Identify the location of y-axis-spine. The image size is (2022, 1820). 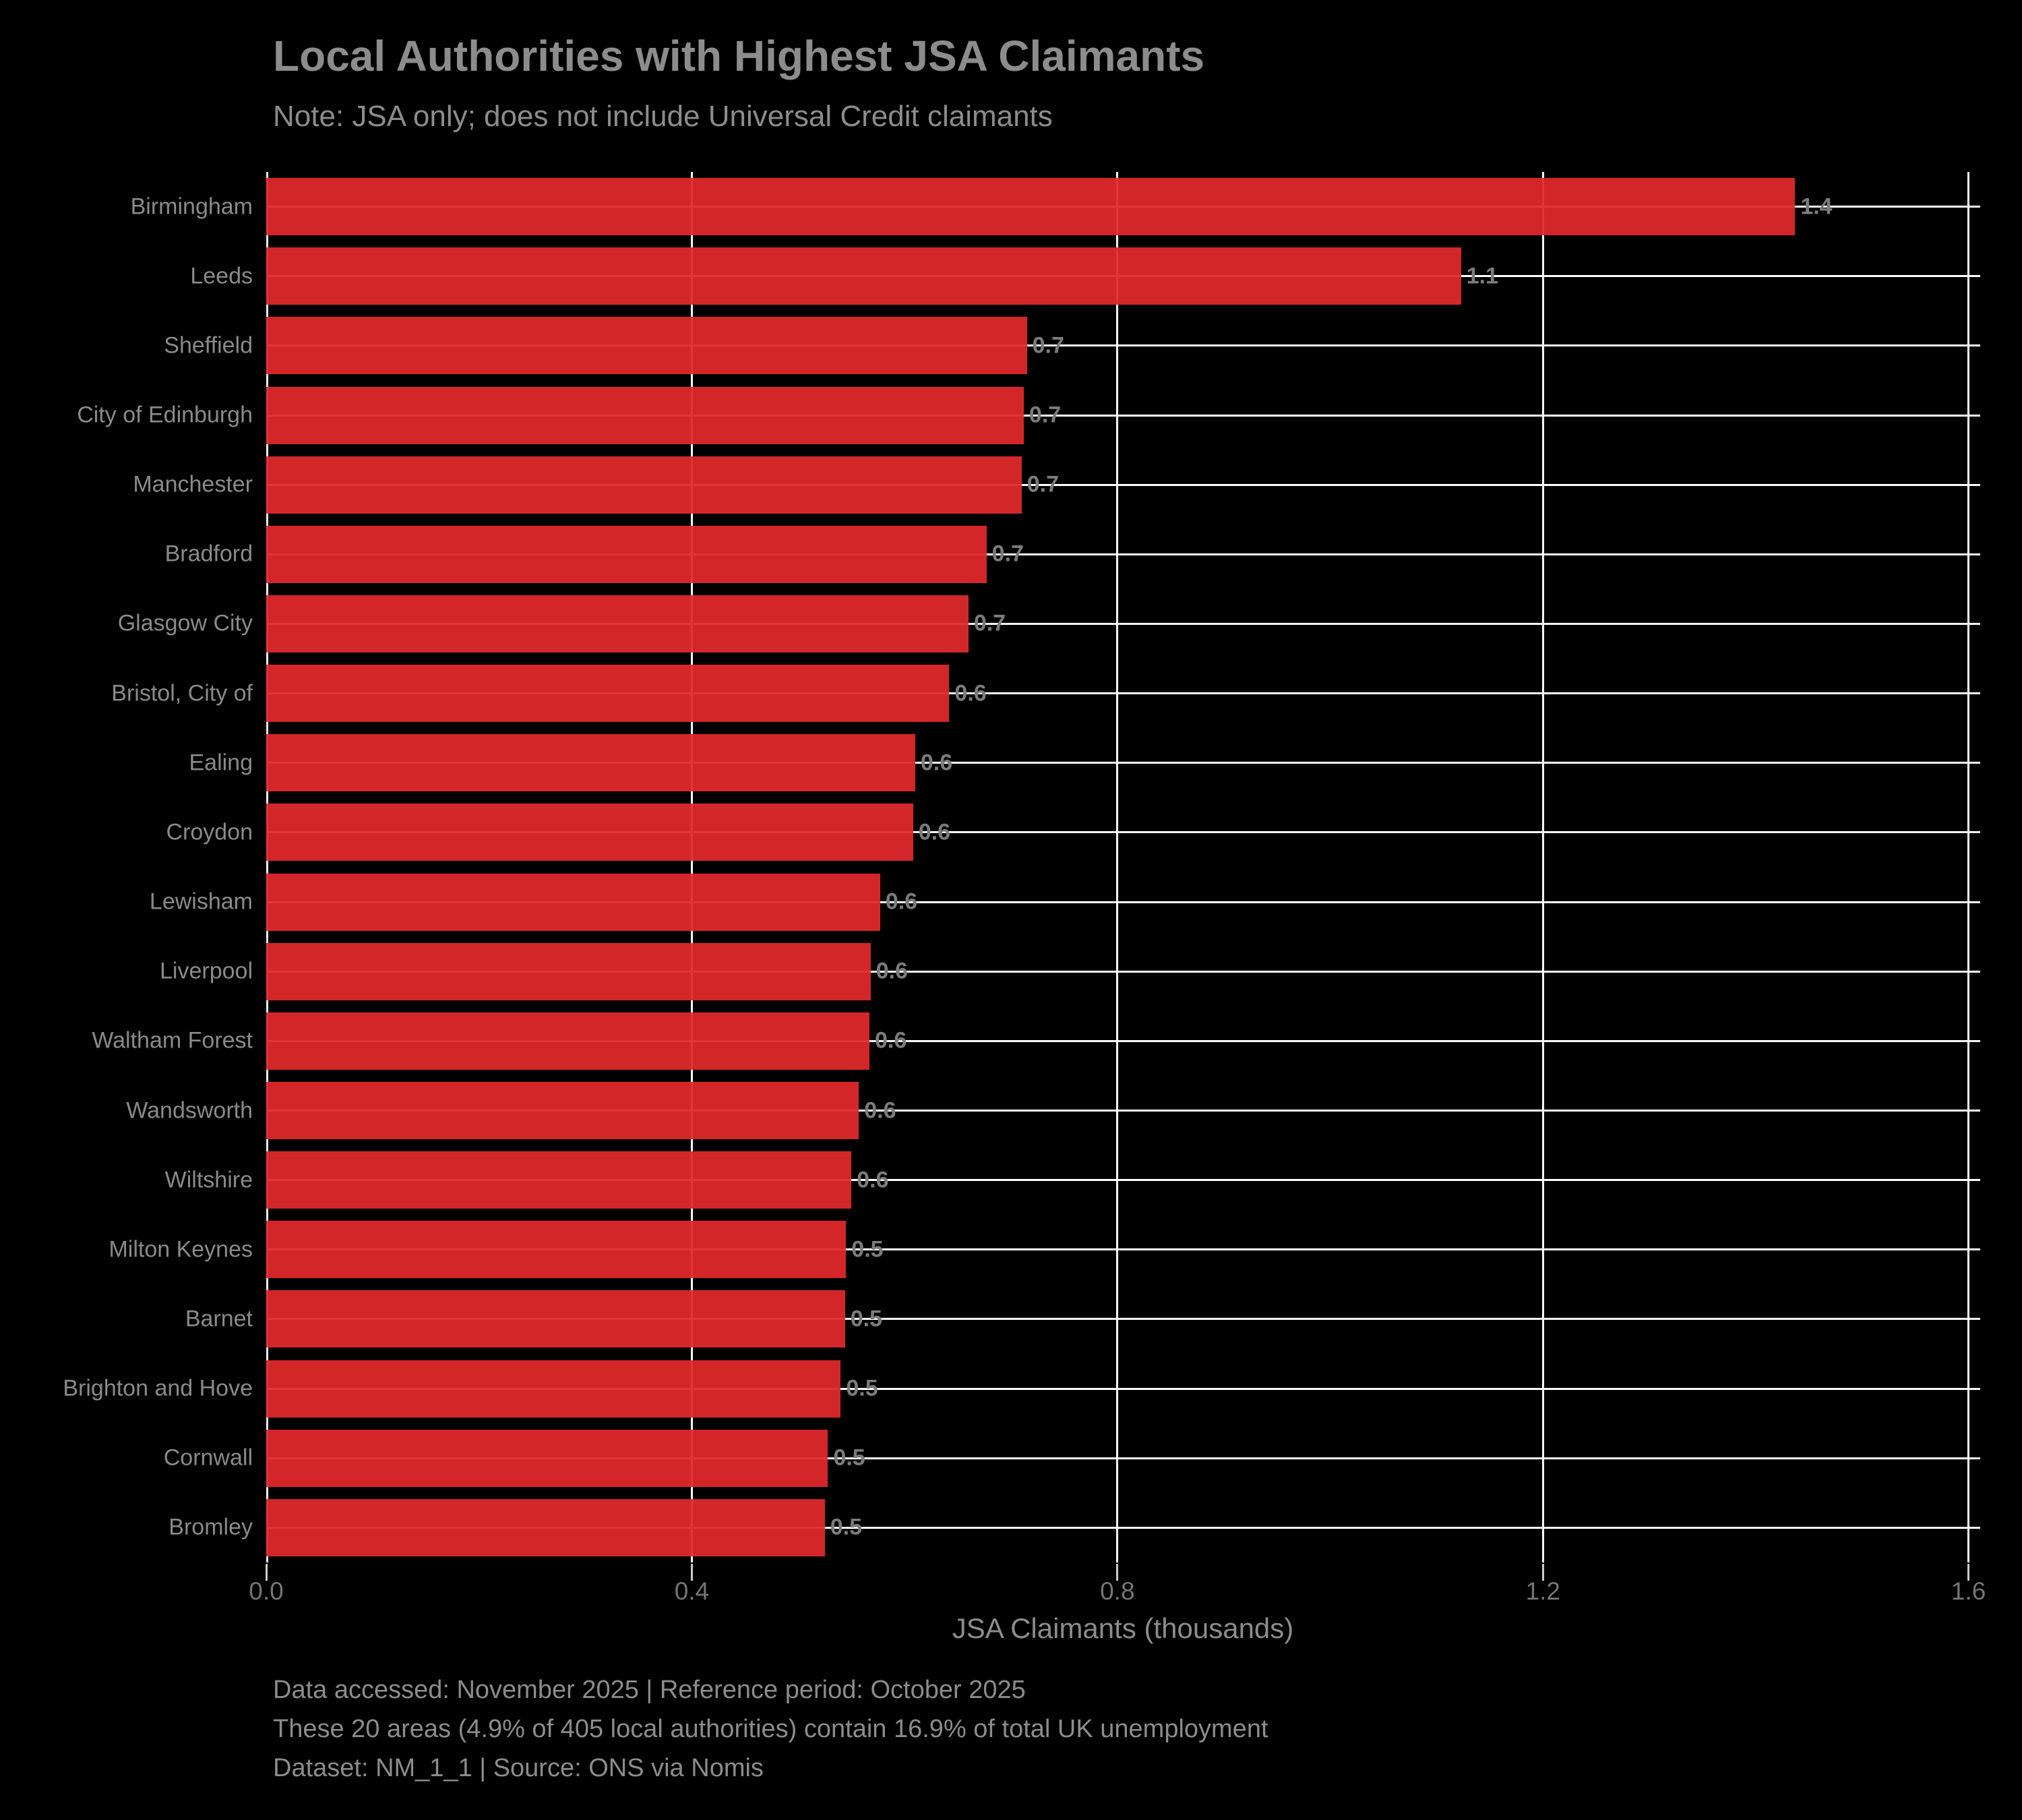
(267, 867).